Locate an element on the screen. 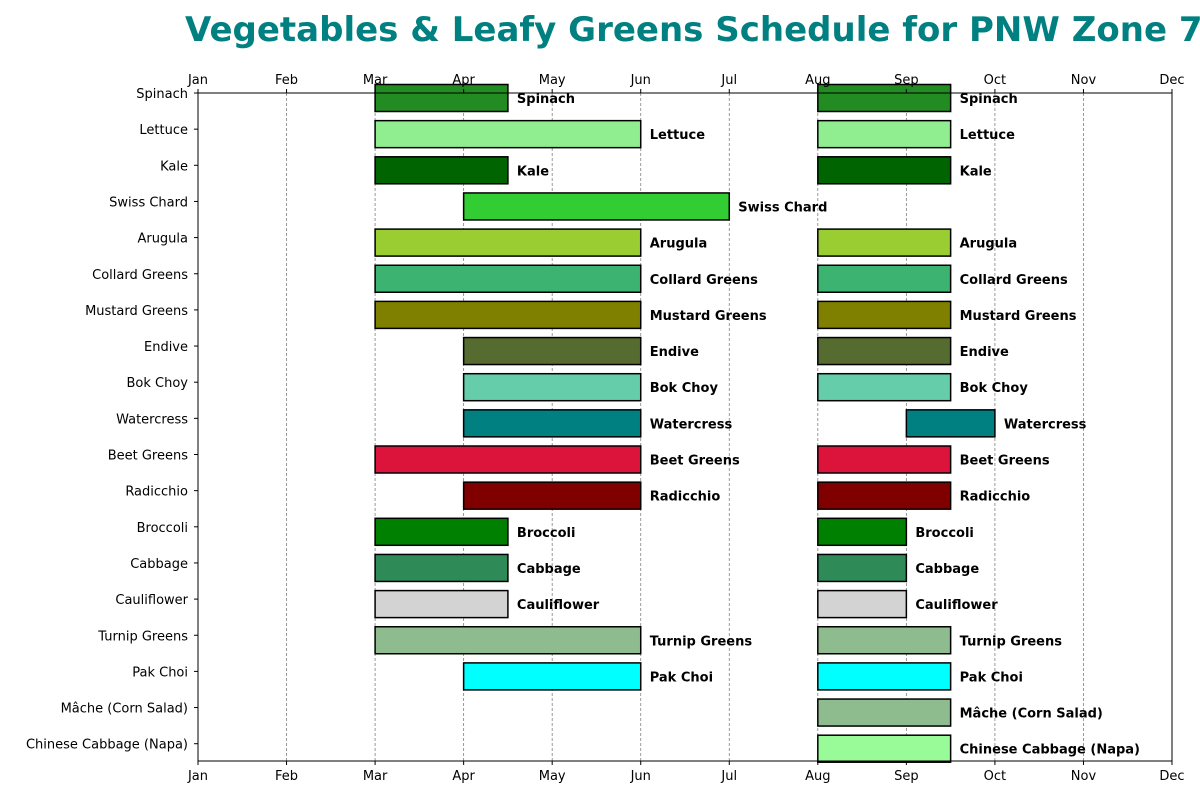  x-tick-label-top-dec: Dec is located at coordinates (1171, 80).